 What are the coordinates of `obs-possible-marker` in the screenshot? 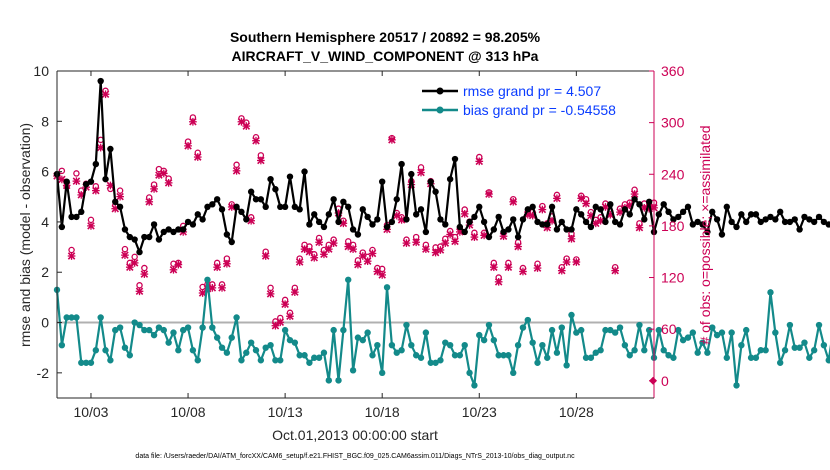 It's located at (62, 171).